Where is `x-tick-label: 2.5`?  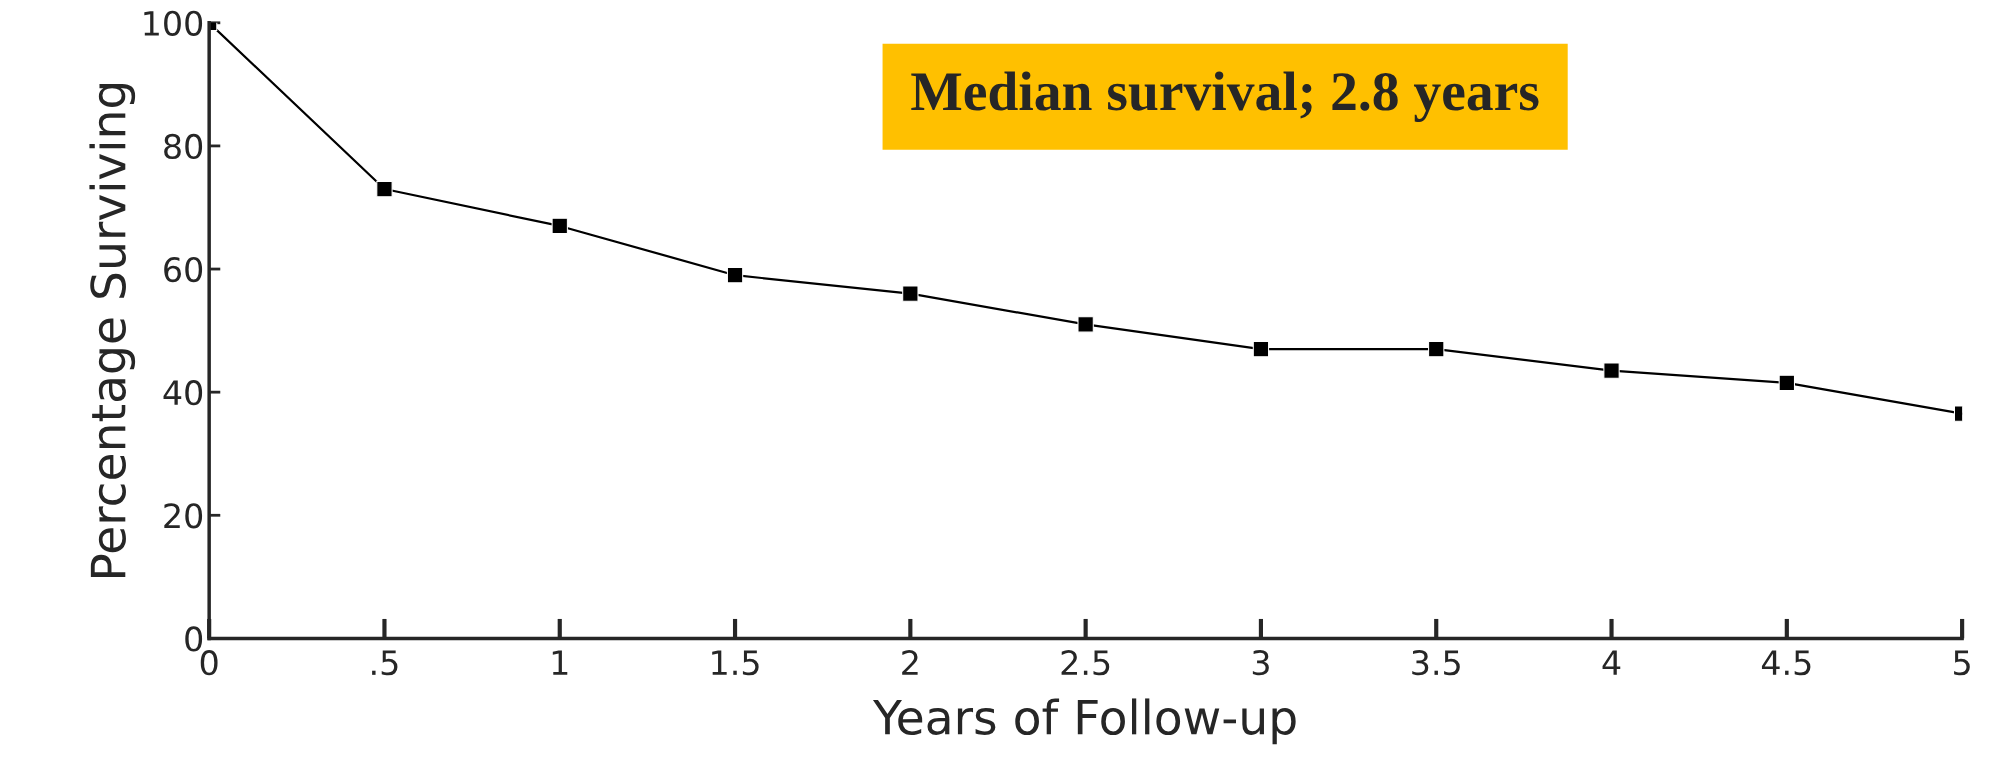
x-tick-label: 2.5 is located at coordinates (1085, 663).